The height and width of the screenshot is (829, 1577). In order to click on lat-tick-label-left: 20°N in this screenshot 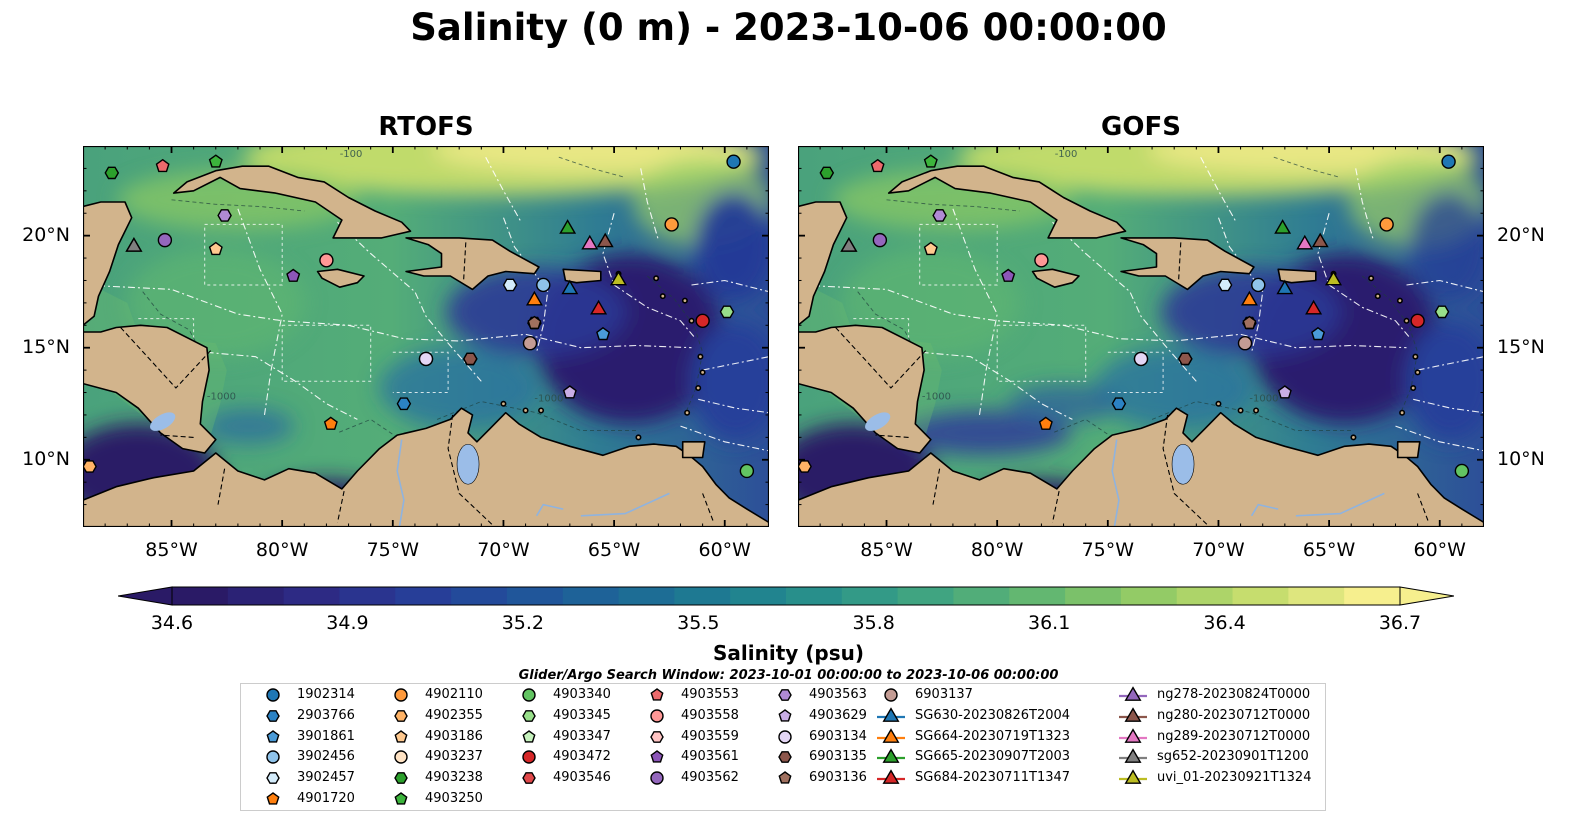, I will do `click(46, 234)`.